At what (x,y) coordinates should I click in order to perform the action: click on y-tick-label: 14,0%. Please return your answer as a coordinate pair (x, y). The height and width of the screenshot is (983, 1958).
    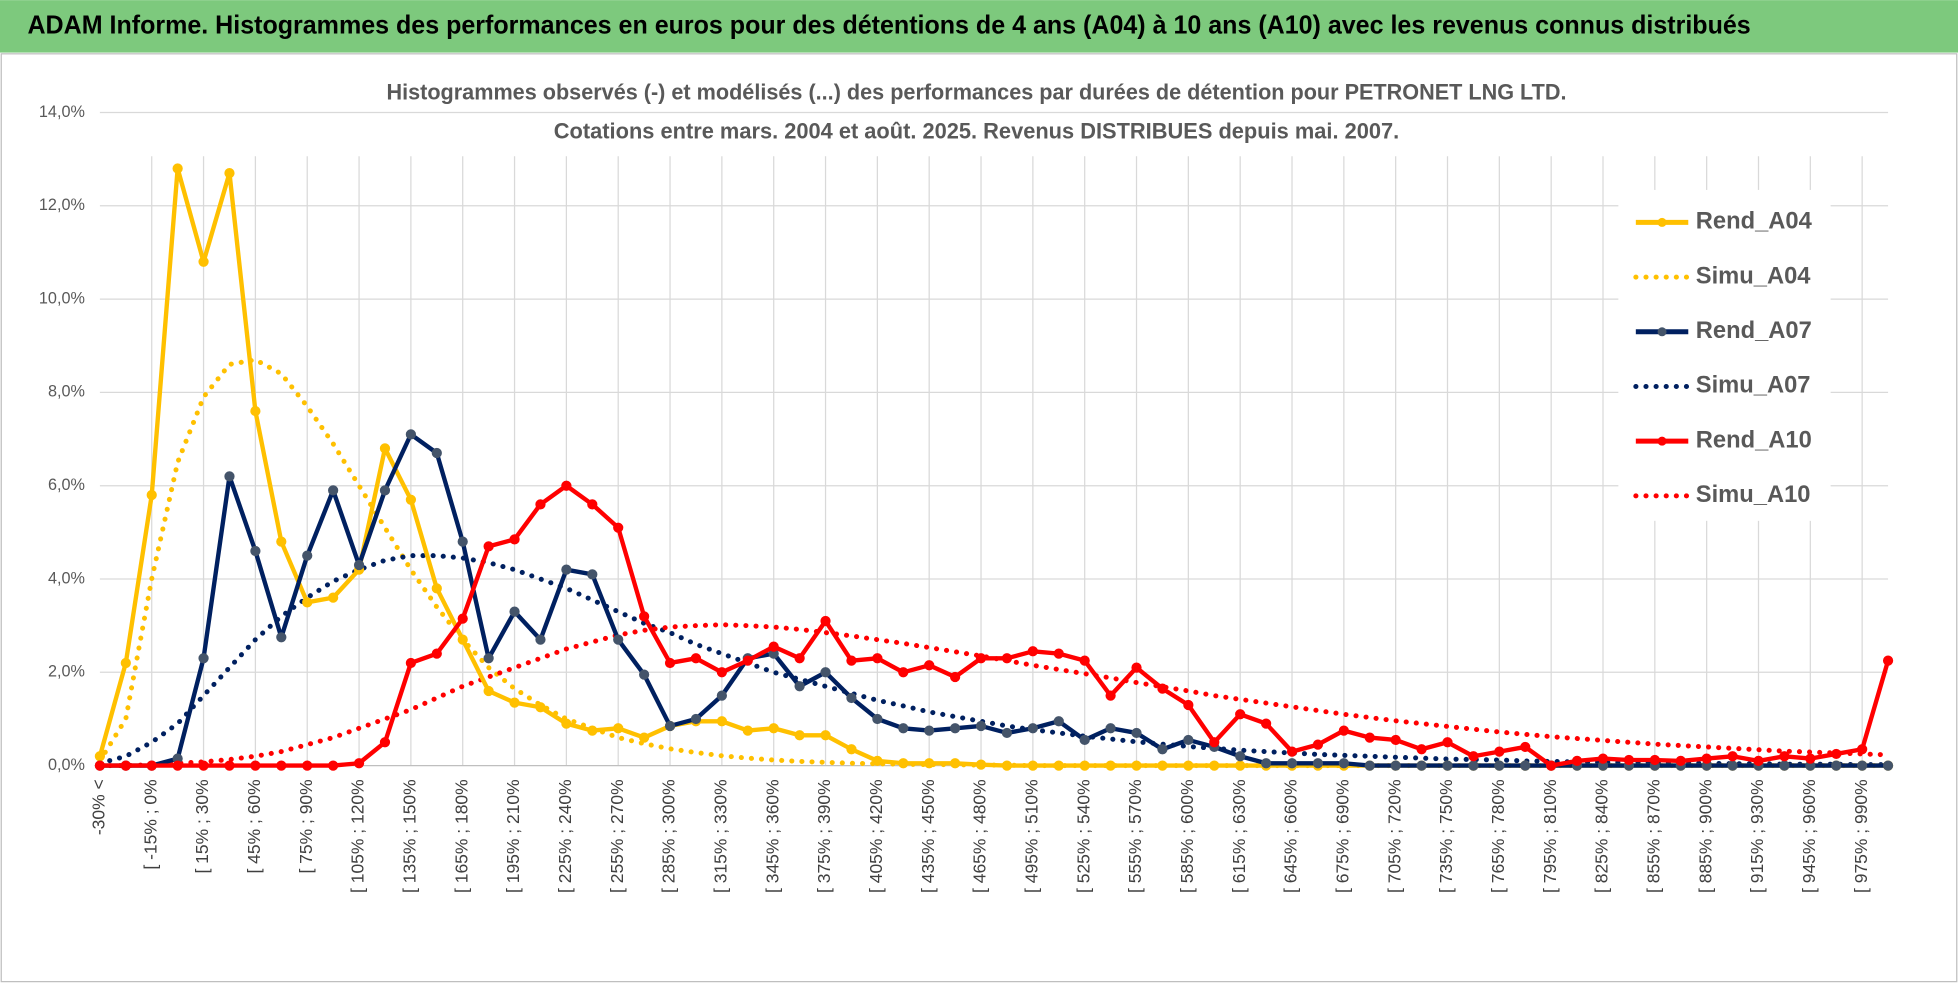
    Looking at the image, I should click on (62, 112).